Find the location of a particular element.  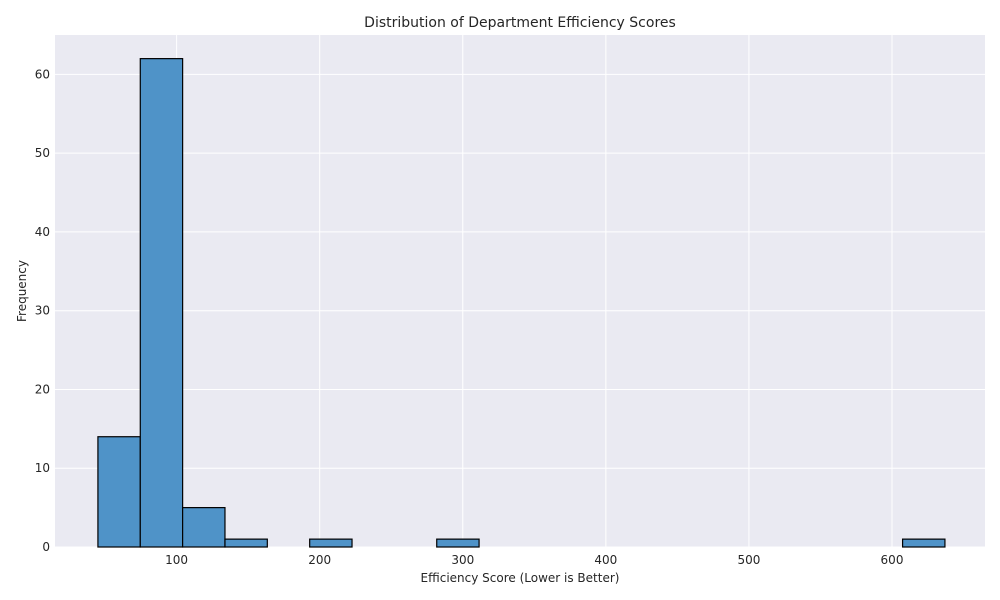

y-tick-label: 20 is located at coordinates (42, 389).